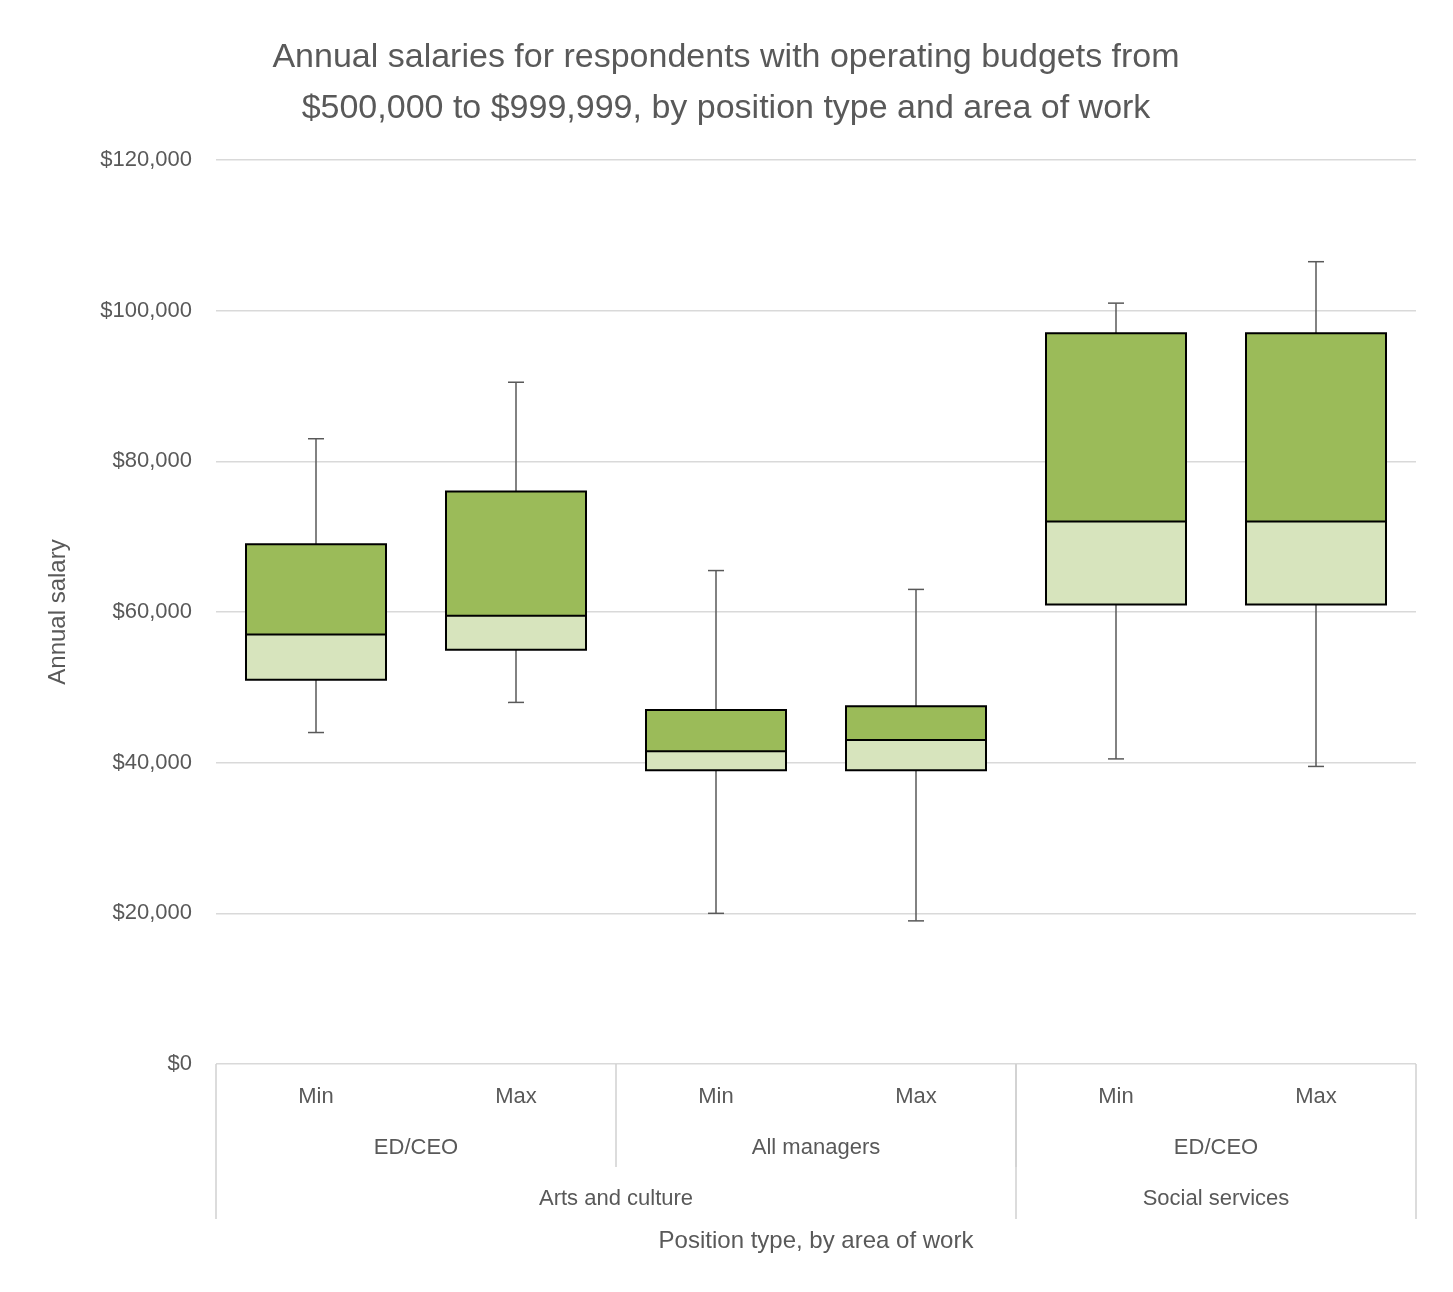 This screenshot has width=1453, height=1292. Describe the element at coordinates (616, 1198) in the screenshot. I see `text: Arts and culture` at that location.